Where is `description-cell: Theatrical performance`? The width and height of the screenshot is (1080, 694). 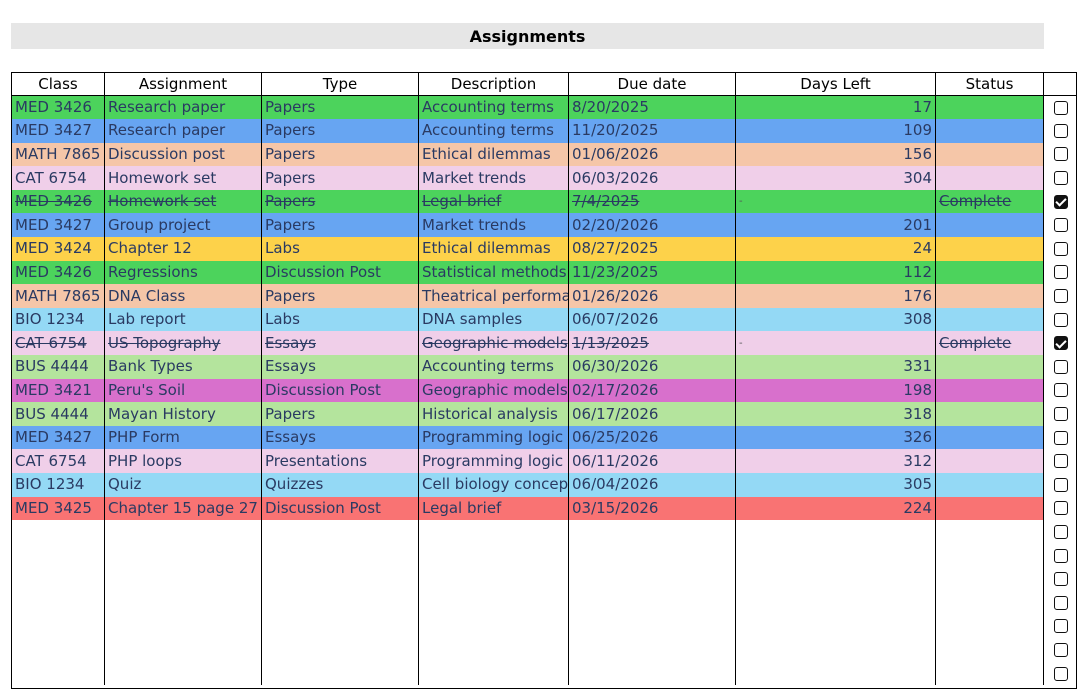 description-cell: Theatrical performance is located at coordinates (493, 296).